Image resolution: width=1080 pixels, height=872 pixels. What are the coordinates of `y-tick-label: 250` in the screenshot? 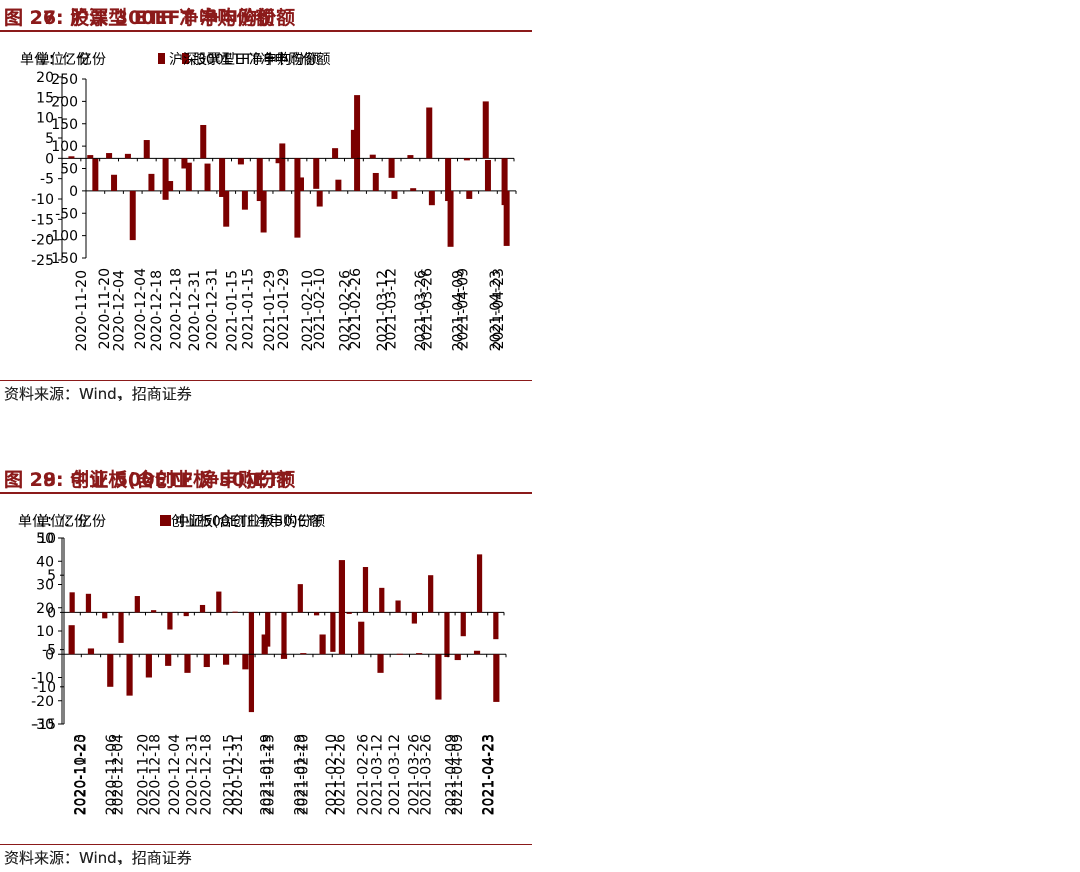 It's located at (64, 80).